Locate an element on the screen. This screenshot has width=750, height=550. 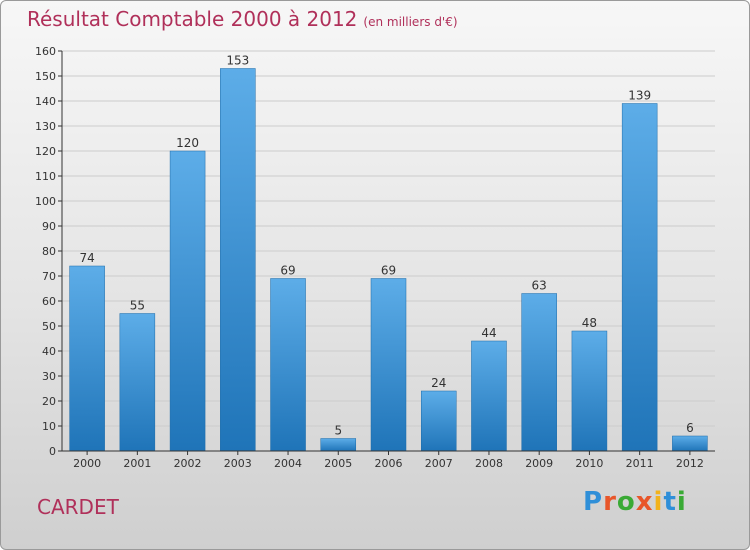
x-tick-label: 2011 is located at coordinates (640, 463).